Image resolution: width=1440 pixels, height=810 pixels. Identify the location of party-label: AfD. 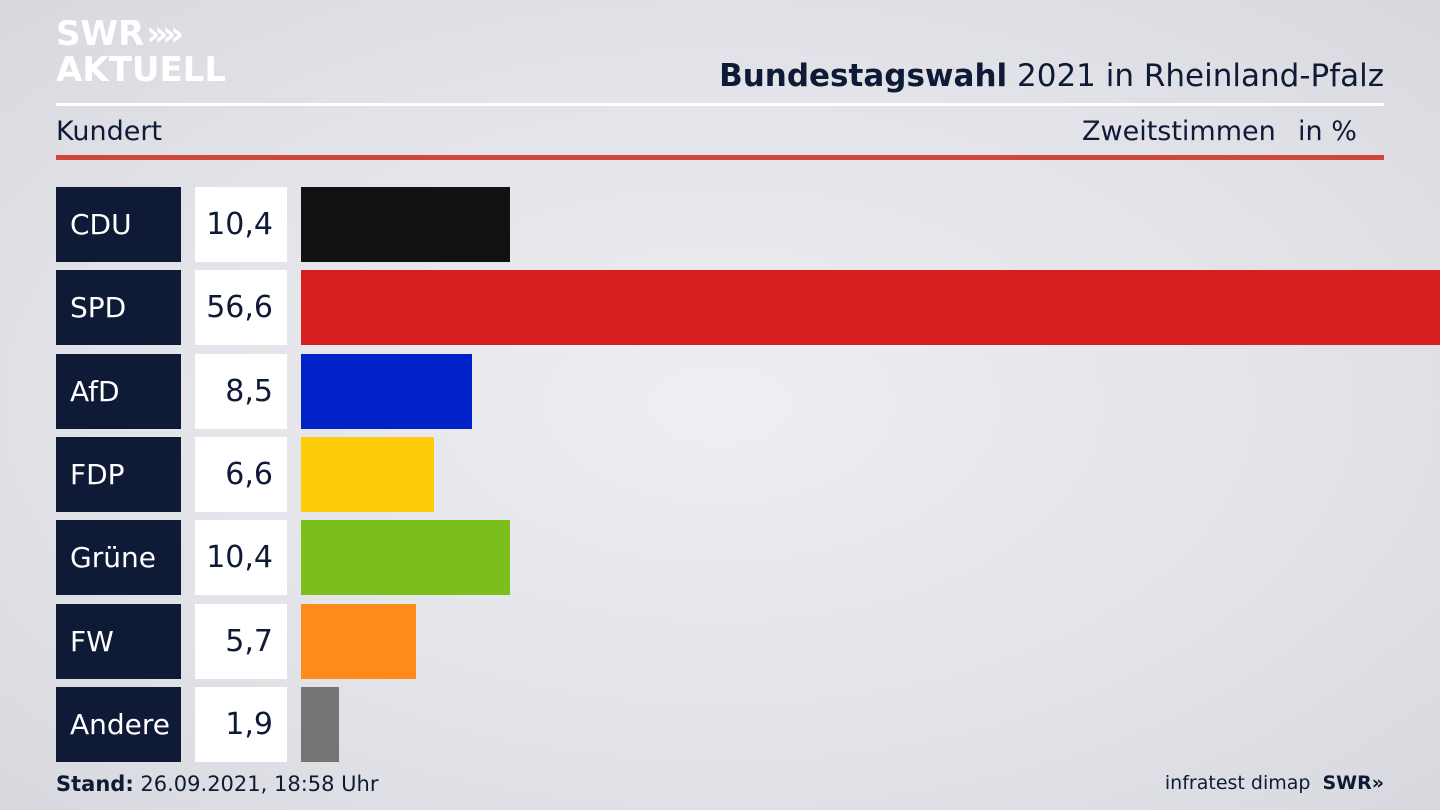
(118, 391).